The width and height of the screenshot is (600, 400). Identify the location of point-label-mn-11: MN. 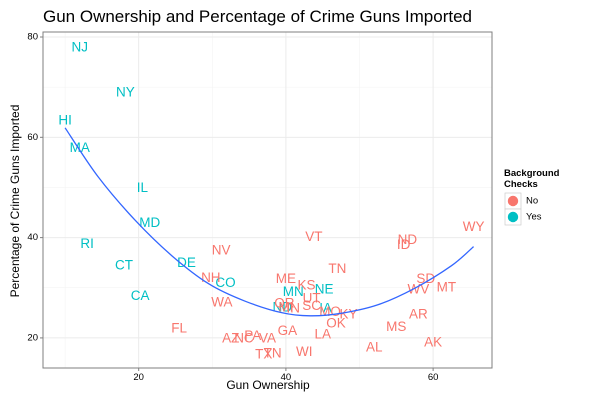
(293, 291).